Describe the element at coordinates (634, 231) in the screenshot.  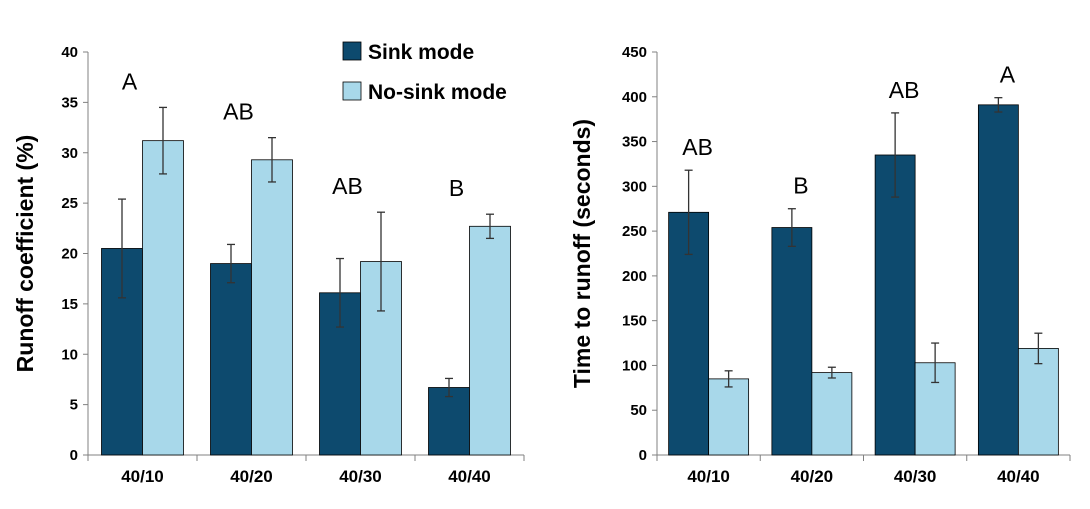
I see `y-tick-label: 250` at that location.